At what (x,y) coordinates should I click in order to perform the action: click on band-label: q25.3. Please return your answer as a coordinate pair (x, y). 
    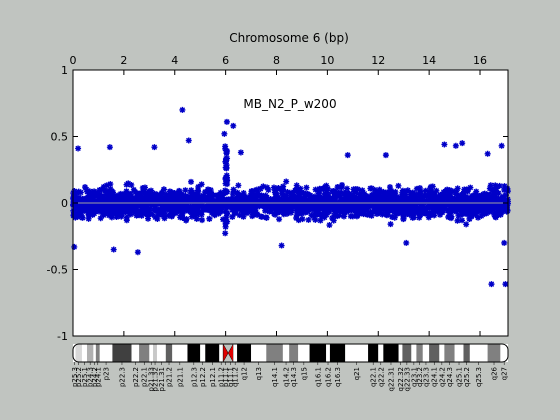
    Looking at the image, I should click on (479, 377).